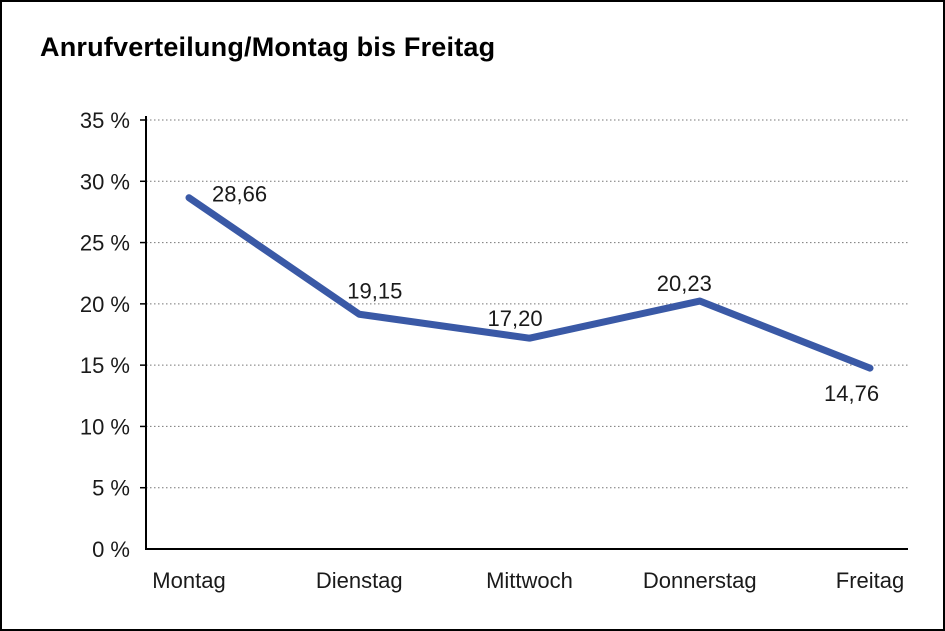 Image resolution: width=945 pixels, height=631 pixels. Describe the element at coordinates (374, 290) in the screenshot. I see `value-label: 19,15` at that location.